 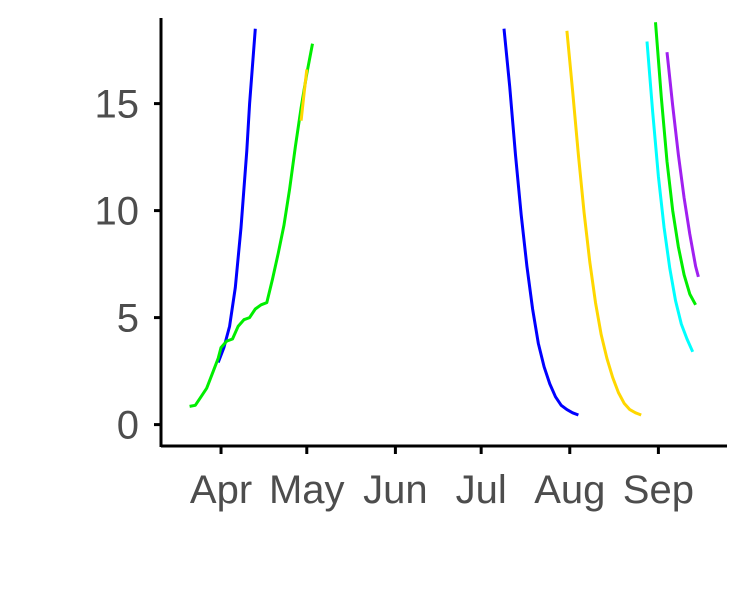 I want to click on y-tick-label: 0, so click(x=128, y=426).